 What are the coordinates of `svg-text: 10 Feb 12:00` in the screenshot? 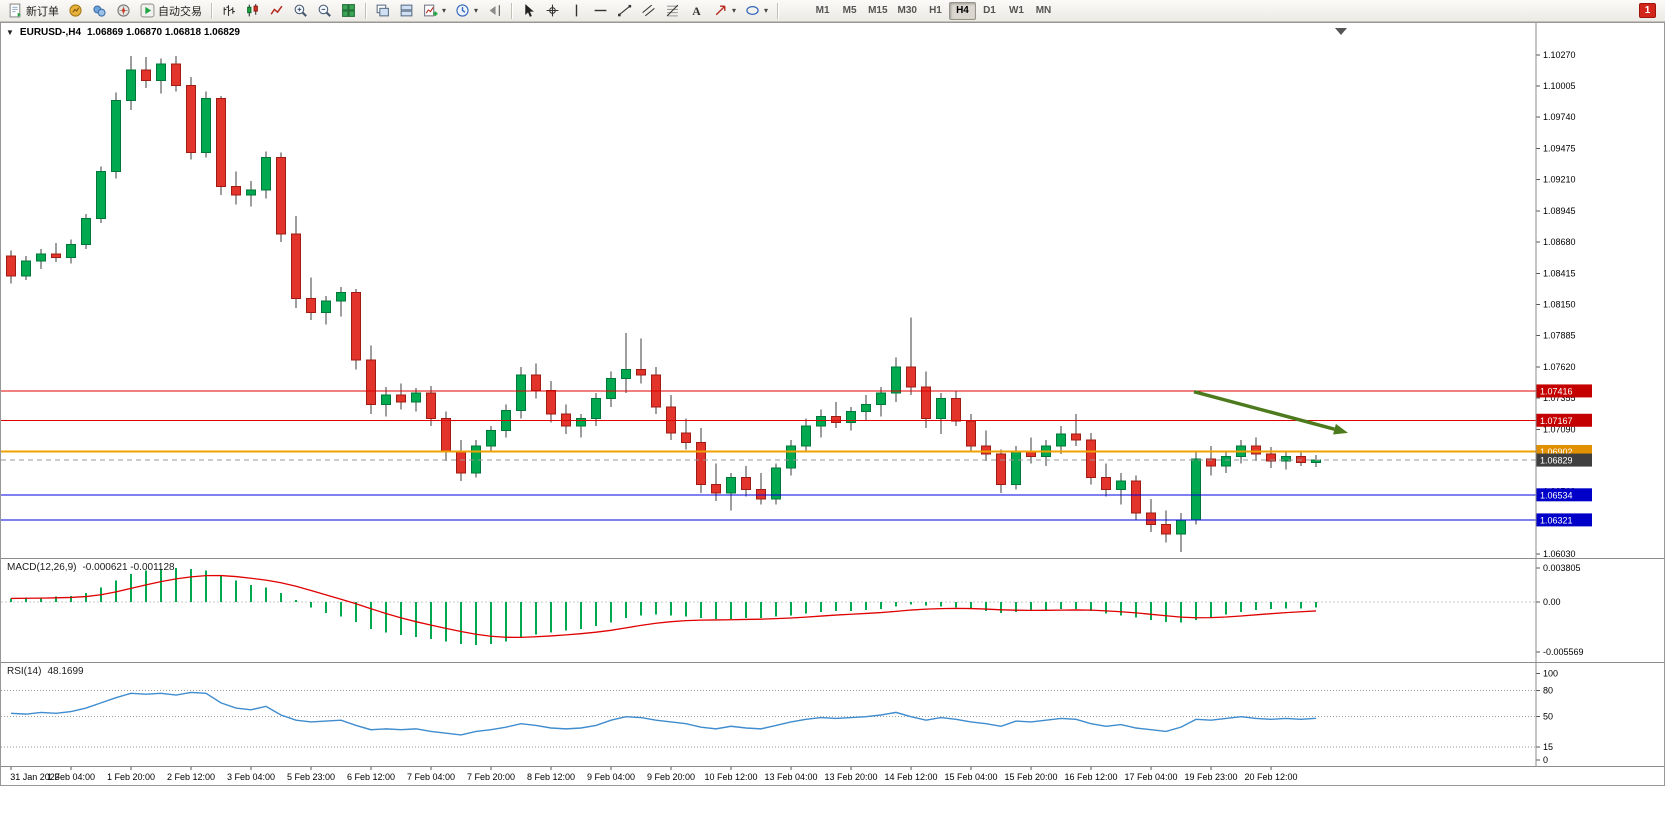 It's located at (730, 777).